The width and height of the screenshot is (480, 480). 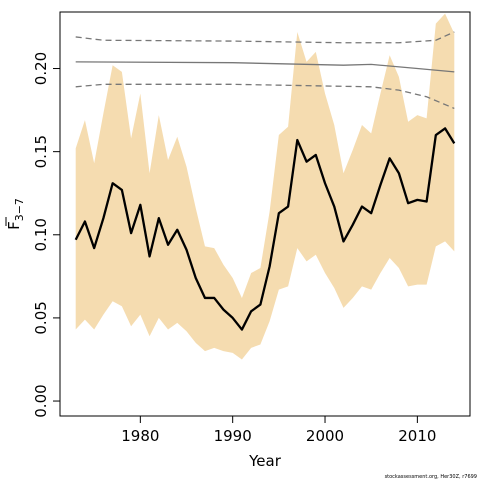 What do you see at coordinates (265, 67) in the screenshot?
I see `reference-line` at bounding box center [265, 67].